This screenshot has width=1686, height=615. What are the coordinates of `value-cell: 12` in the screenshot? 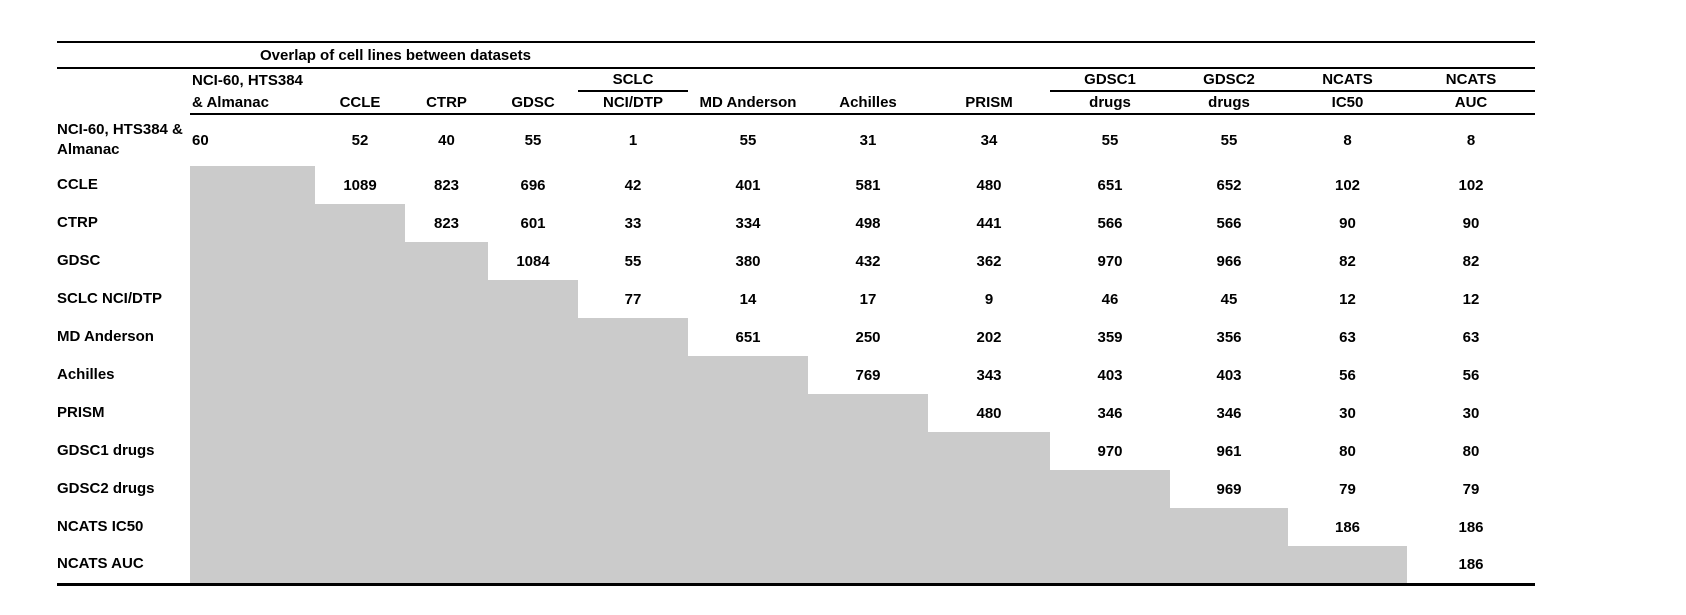 It's located at (1347, 299).